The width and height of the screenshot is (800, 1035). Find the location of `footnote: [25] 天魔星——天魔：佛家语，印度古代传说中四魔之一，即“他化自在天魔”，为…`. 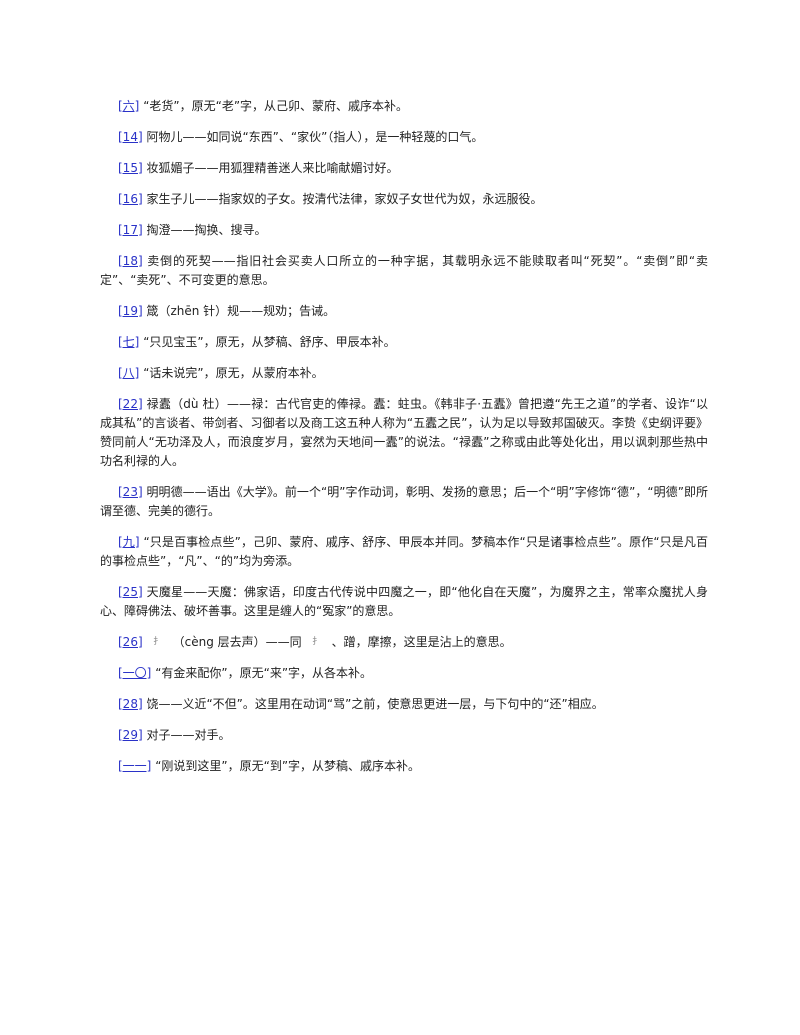

footnote: [25] 天魔星——天魔：佛家语，印度古代传说中四魔之一，即“他化自在天魔”，为… is located at coordinates (404, 602).